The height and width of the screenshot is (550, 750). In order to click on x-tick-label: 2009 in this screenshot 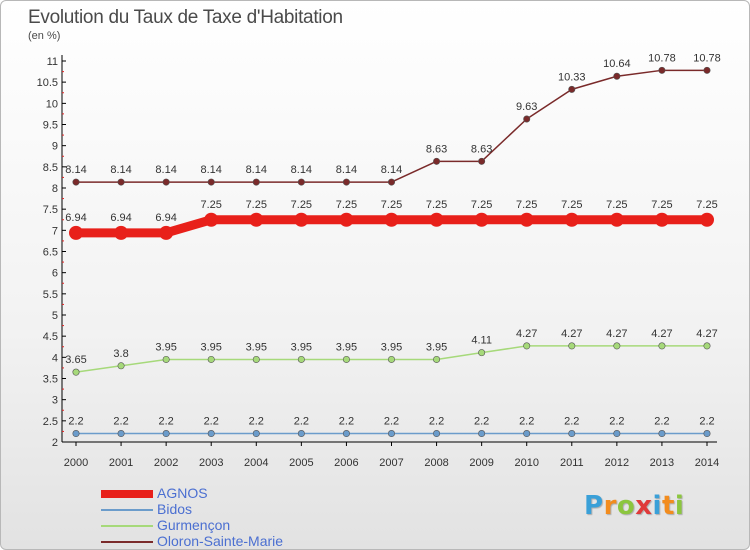, I will do `click(481, 463)`.